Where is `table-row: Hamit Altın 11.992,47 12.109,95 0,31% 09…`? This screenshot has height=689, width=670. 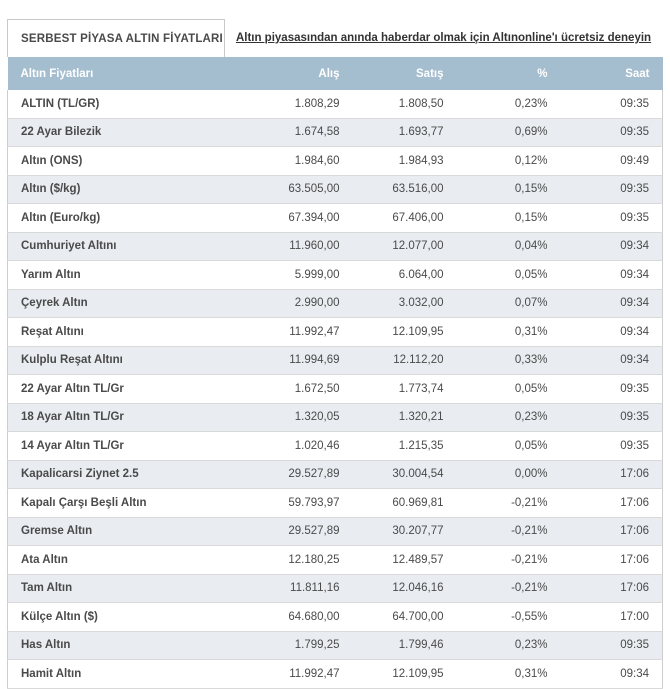 table-row: Hamit Altın 11.992,47 12.109,95 0,31% 09… is located at coordinates (335, 674).